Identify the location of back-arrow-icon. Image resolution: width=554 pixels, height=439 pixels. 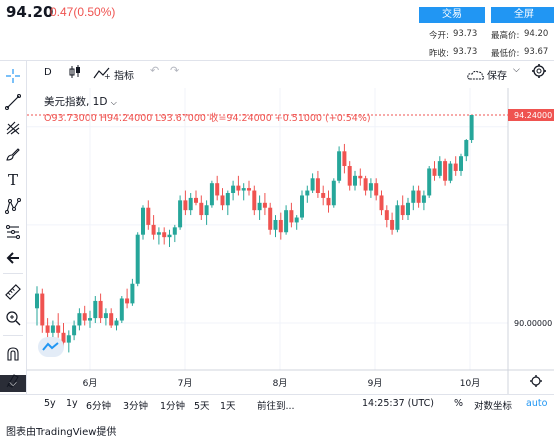
(13, 258).